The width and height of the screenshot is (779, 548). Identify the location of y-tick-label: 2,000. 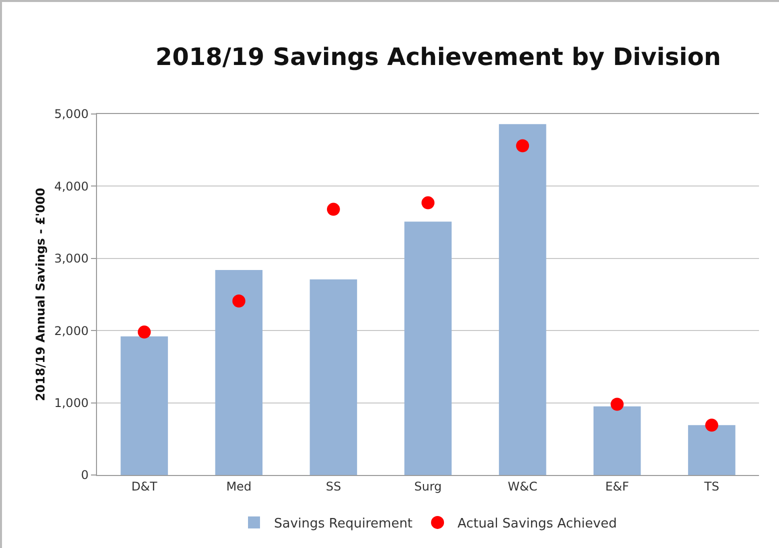
(71, 331).